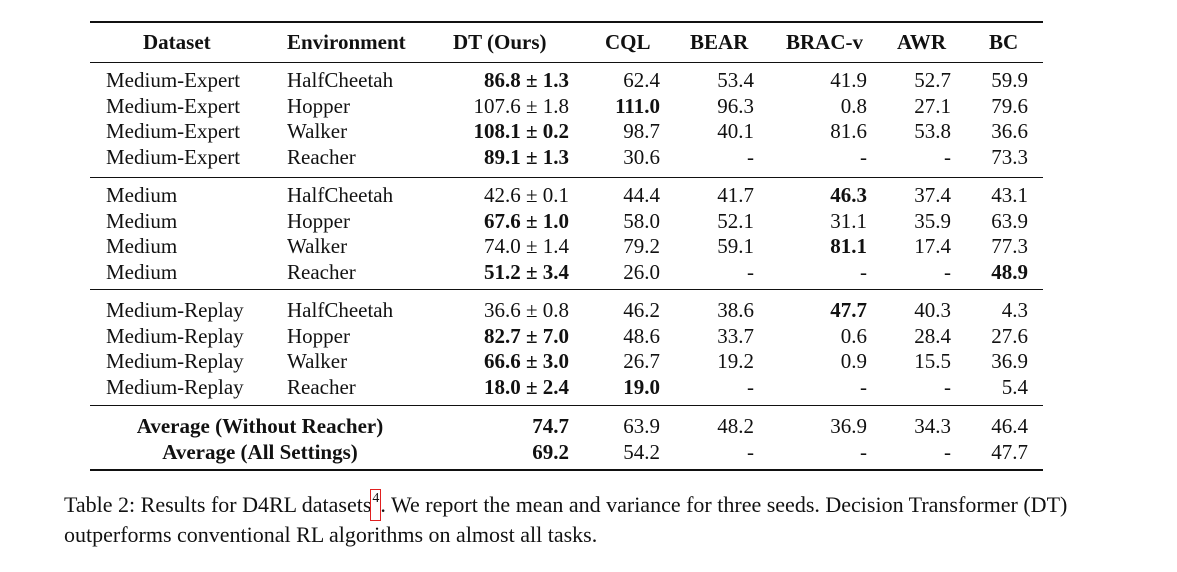  I want to click on avg-cell-bracv: 36.9, so click(848, 426).